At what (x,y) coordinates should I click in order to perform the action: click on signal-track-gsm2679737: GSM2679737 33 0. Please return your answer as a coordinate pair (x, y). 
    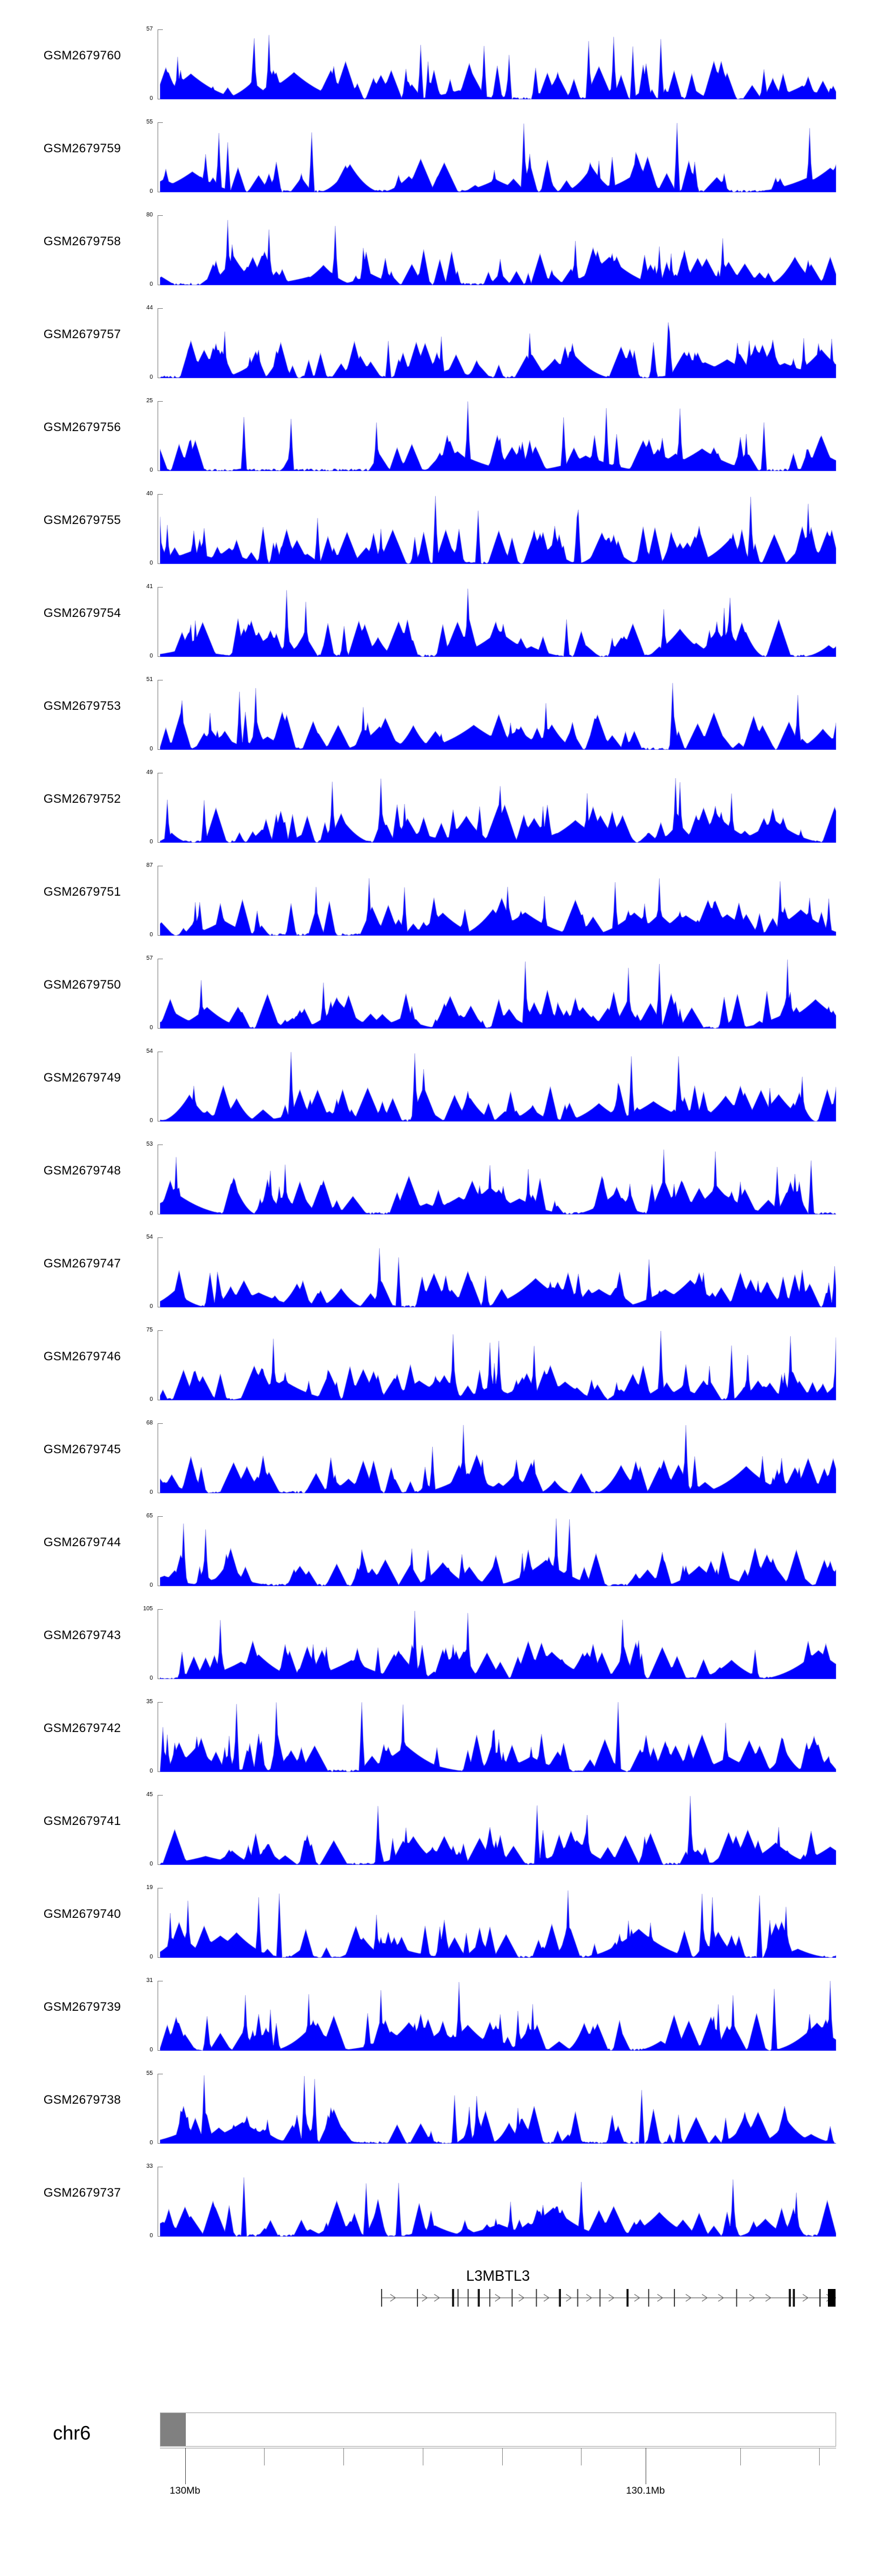
    Looking at the image, I should click on (441, 2203).